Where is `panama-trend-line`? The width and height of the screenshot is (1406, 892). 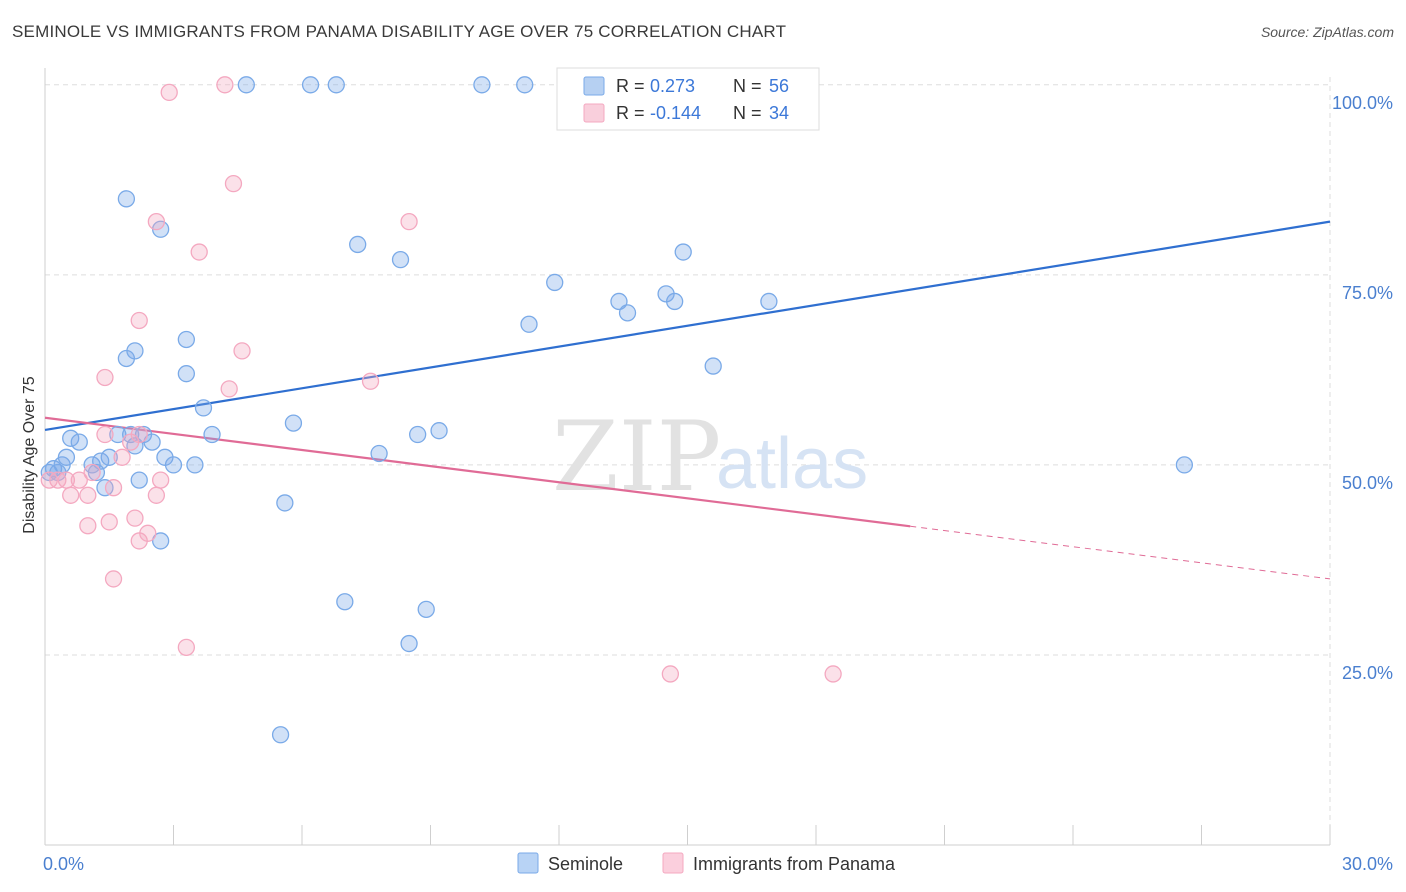
panama-trend-line is located at coordinates (477, 472).